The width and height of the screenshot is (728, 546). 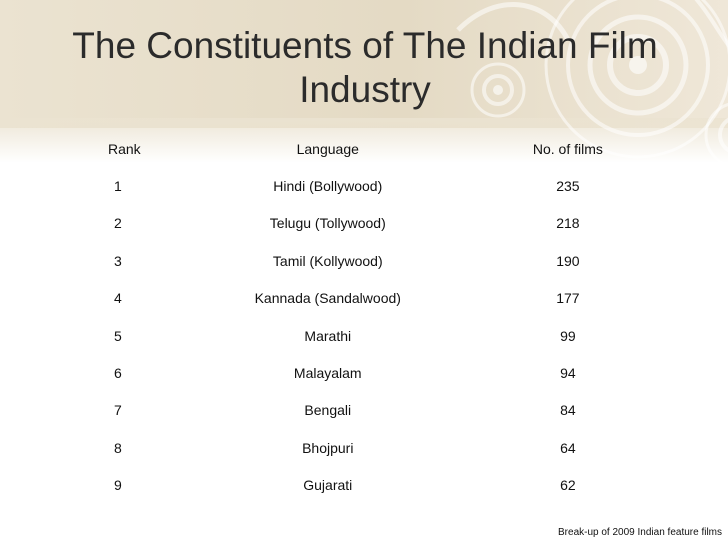 What do you see at coordinates (327, 373) in the screenshot?
I see `language-cell: Malayalam` at bounding box center [327, 373].